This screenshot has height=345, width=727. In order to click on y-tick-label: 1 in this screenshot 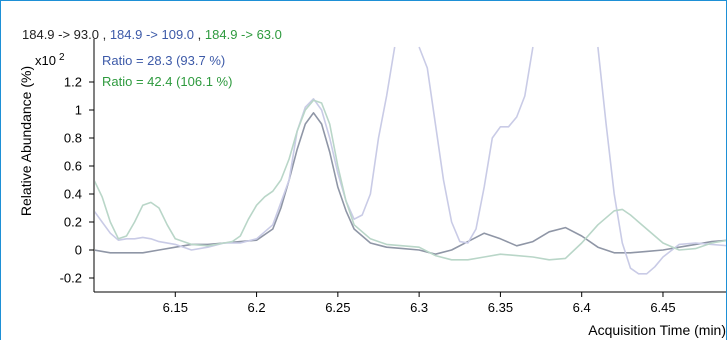, I will do `click(78, 110)`.